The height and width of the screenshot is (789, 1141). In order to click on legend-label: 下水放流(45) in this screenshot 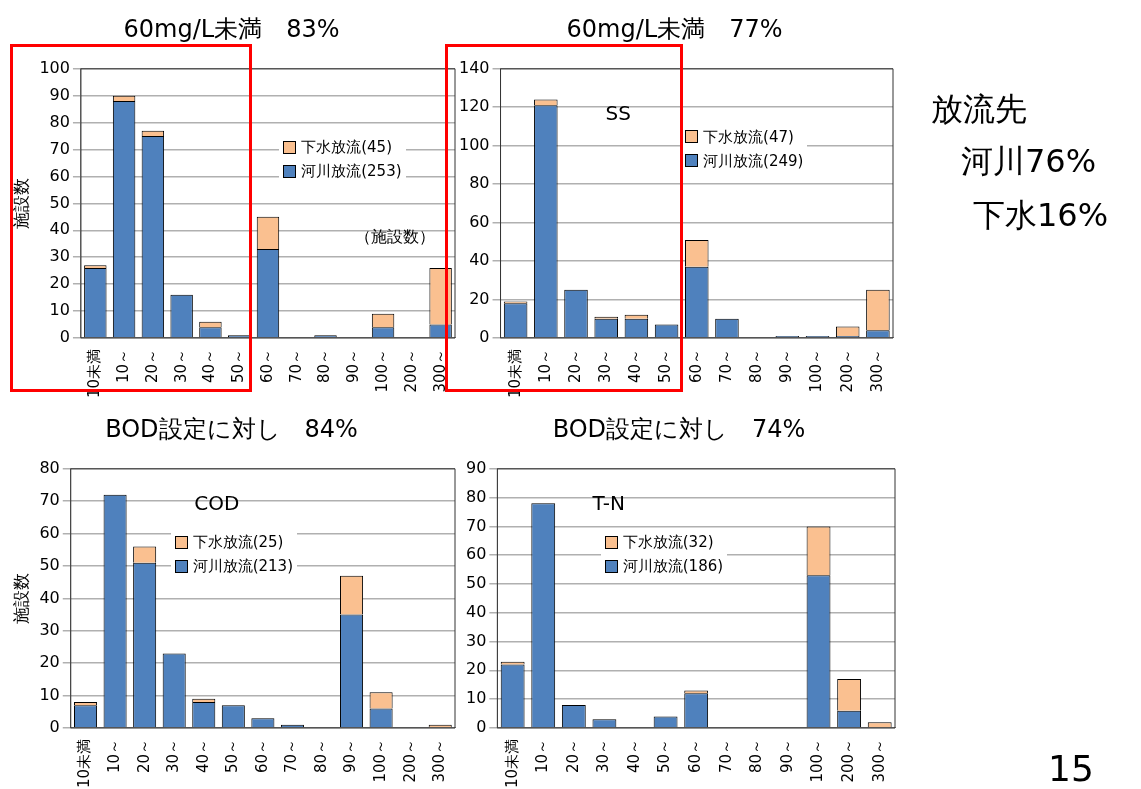, I will do `click(346, 148)`.